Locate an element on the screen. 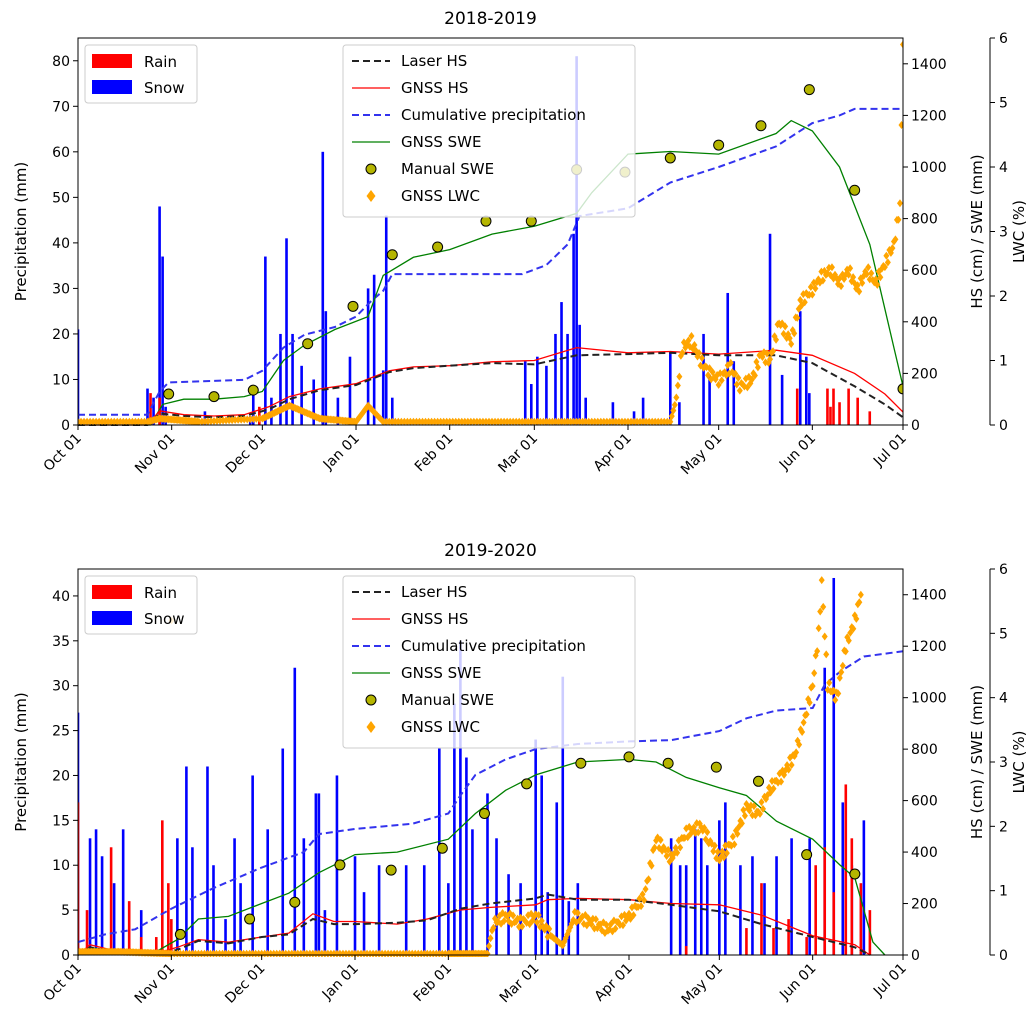  legend-label: GNSS SWE is located at coordinates (441, 673).